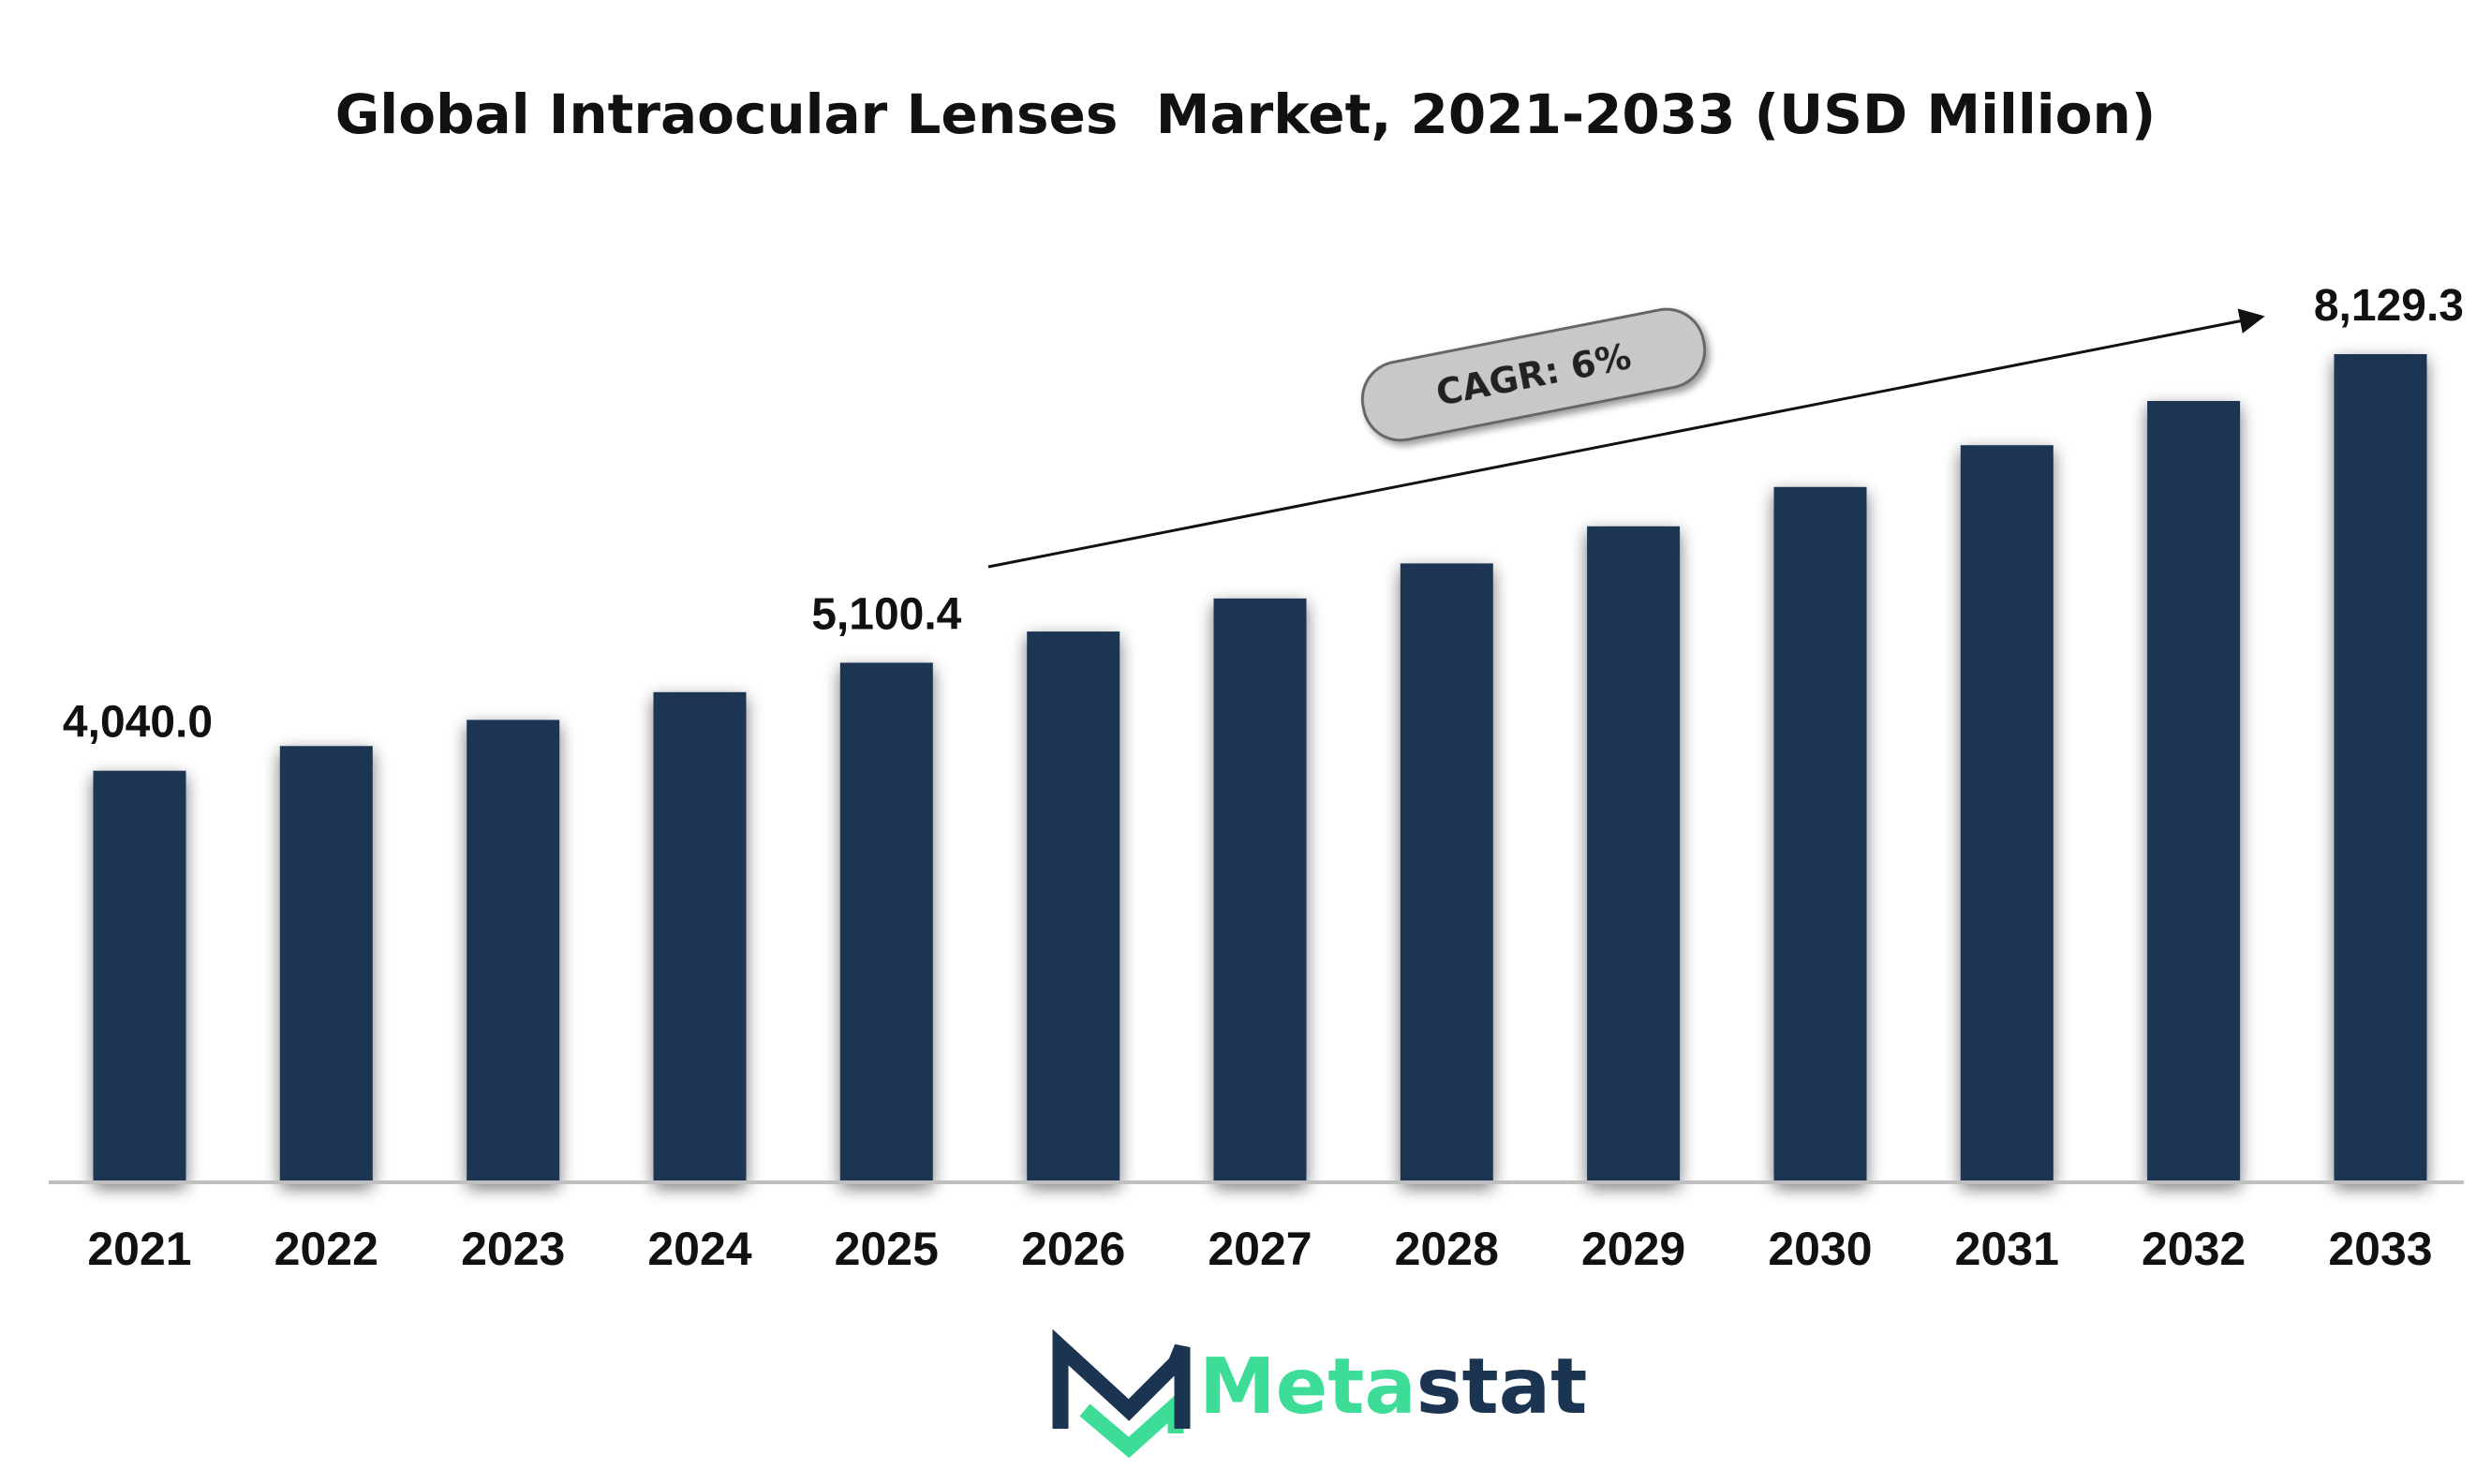 The width and height of the screenshot is (2491, 1484). What do you see at coordinates (1260, 890) in the screenshot?
I see `bar-2027` at bounding box center [1260, 890].